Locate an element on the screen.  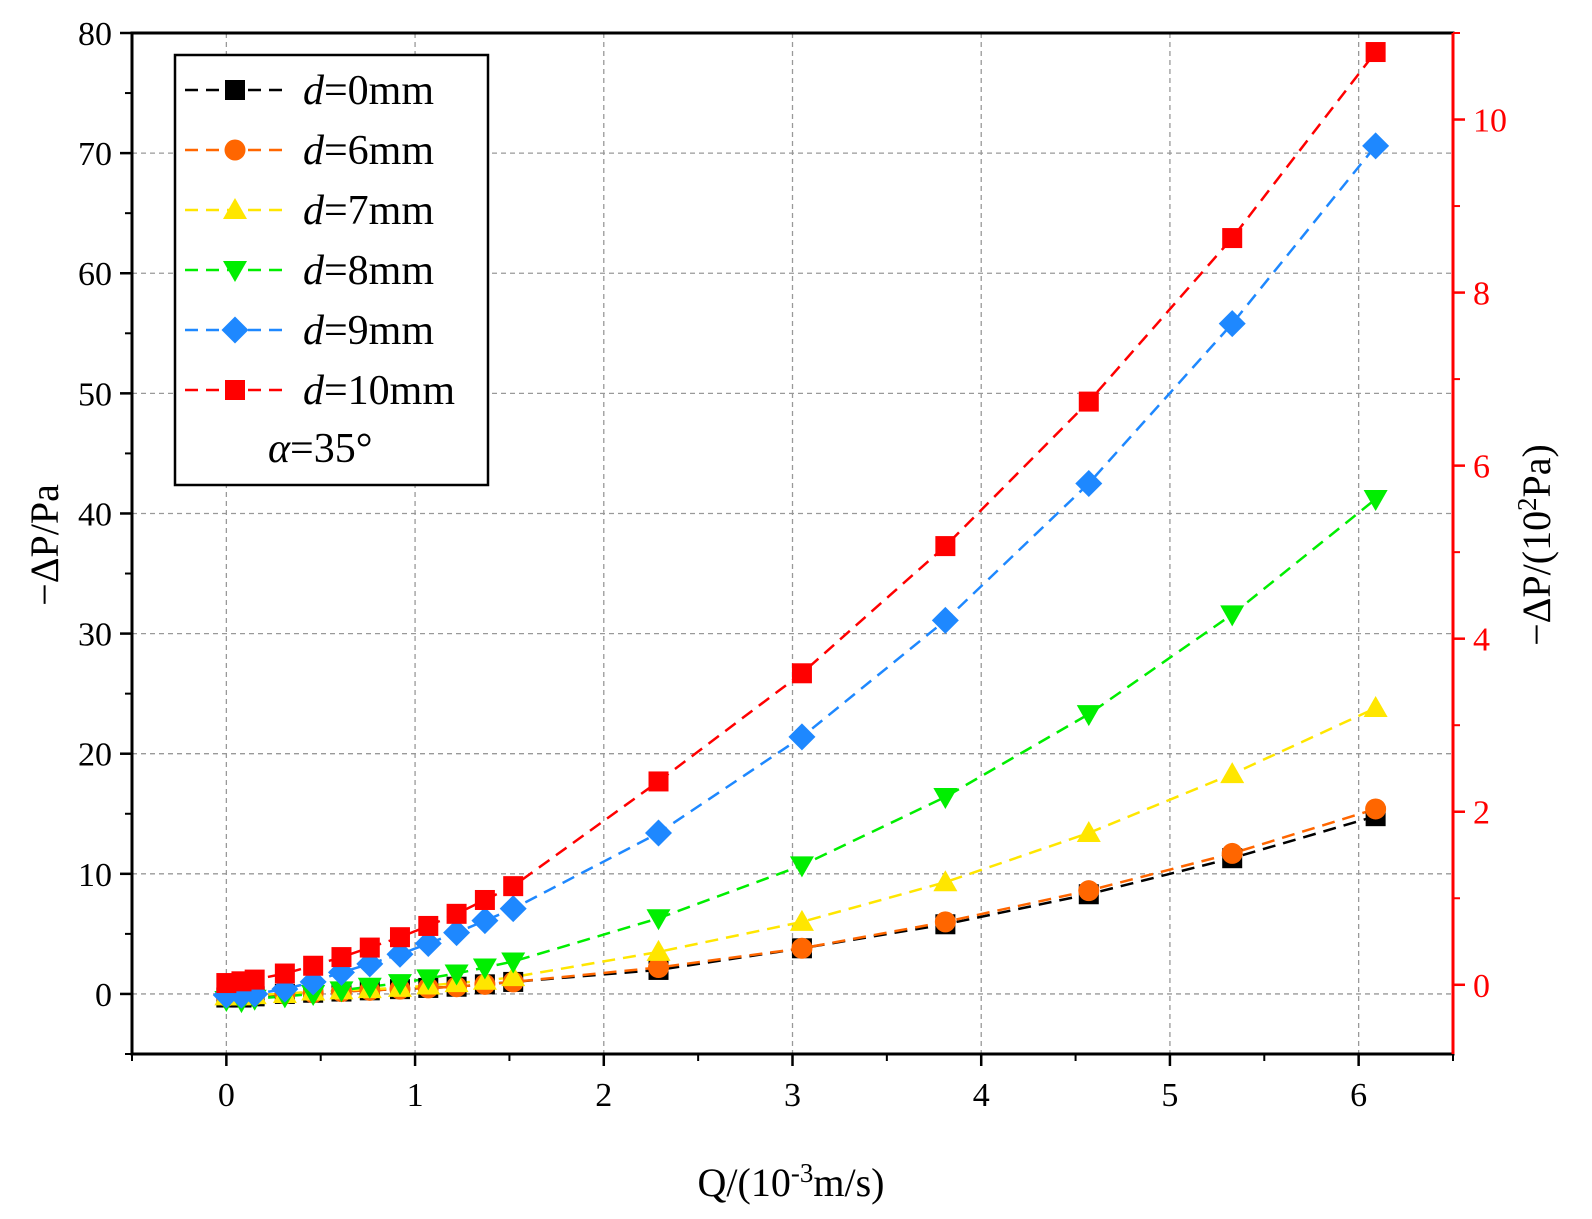
legend-label-0: d=0mm is located at coordinates (368, 91).